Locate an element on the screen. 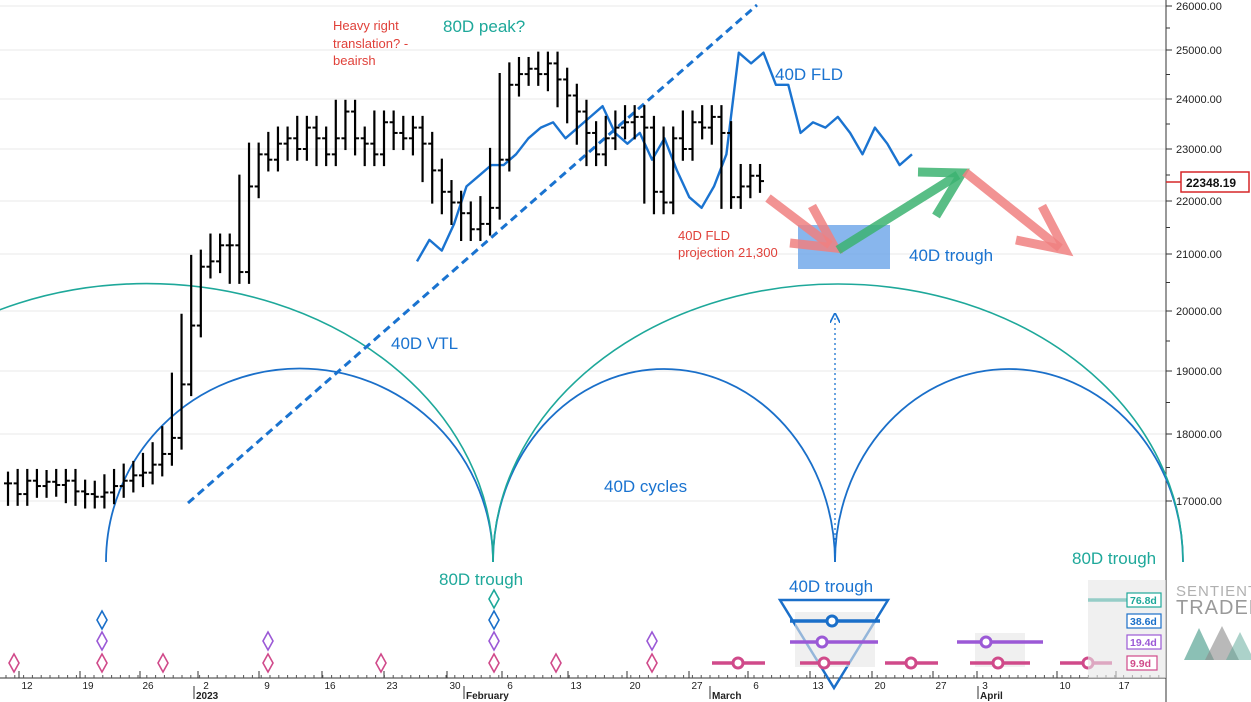 The width and height of the screenshot is (1251, 702). phasing-38d-dot is located at coordinates (832, 621).